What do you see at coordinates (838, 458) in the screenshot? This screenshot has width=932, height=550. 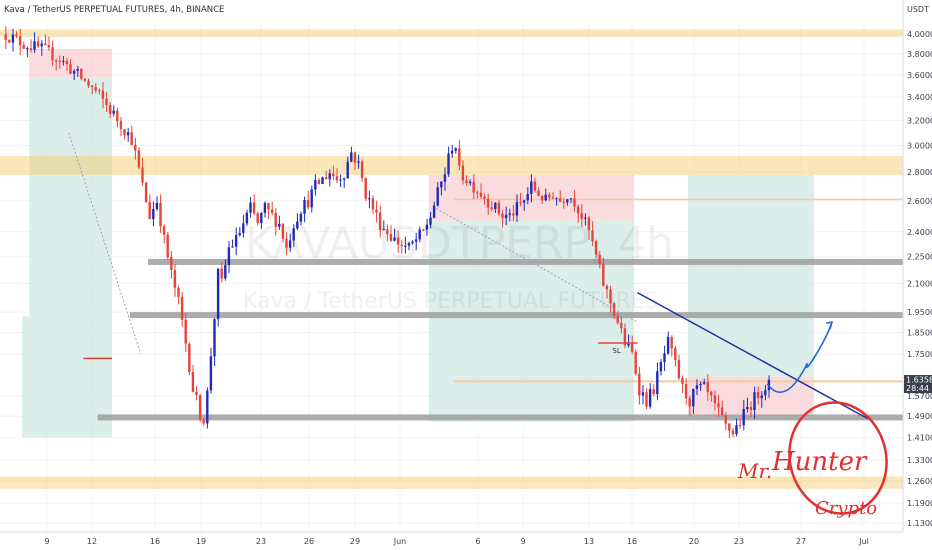 I see `signature-circle` at bounding box center [838, 458].